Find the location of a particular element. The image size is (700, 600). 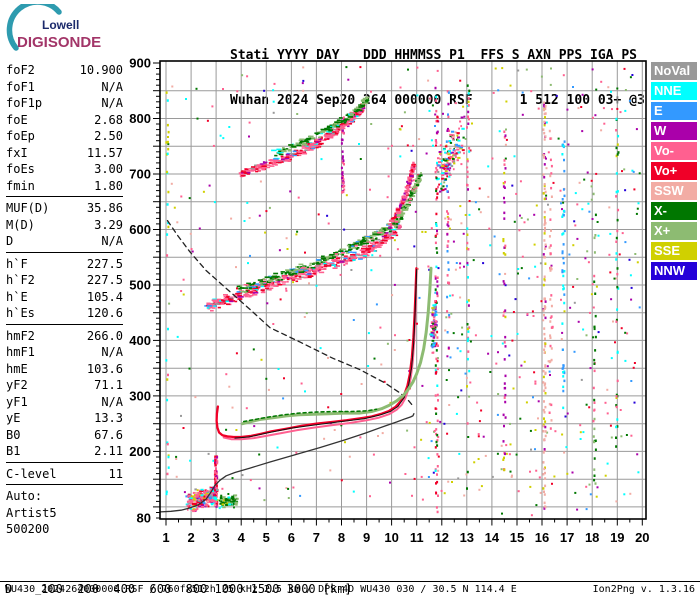

param-row-yf1: yF1 N/A is located at coordinates (64, 402).